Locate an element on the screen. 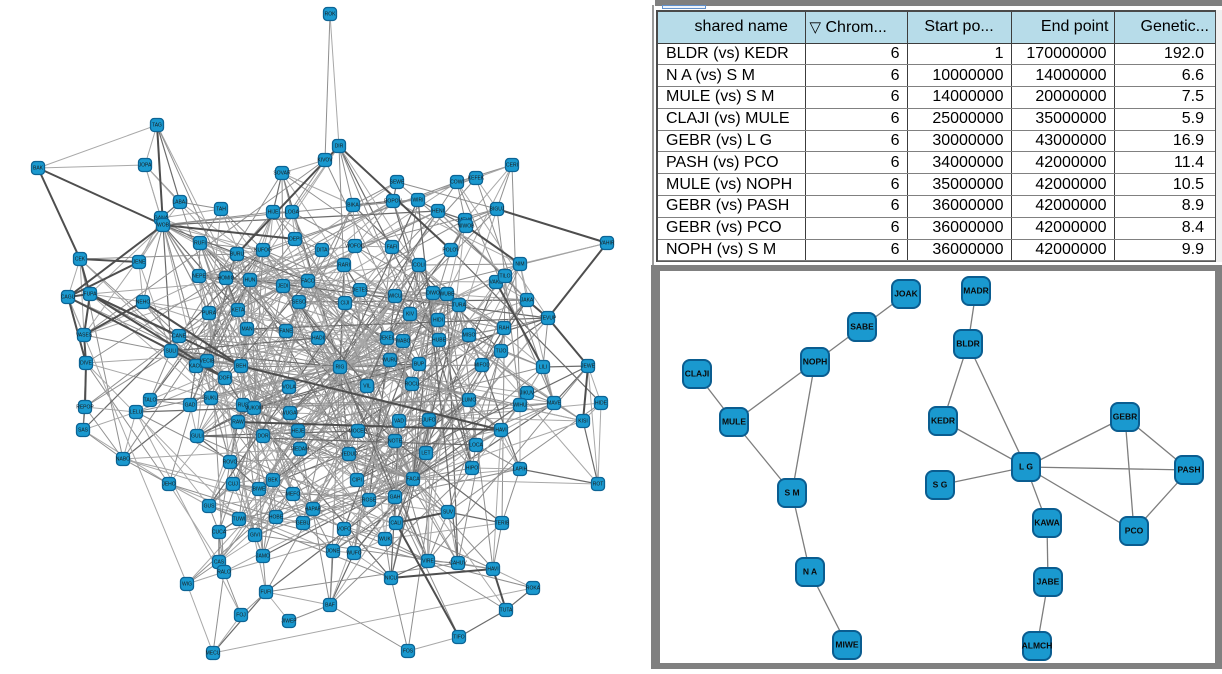 The height and width of the screenshot is (674, 1222). svg-text: CIPI is located at coordinates (357, 481).